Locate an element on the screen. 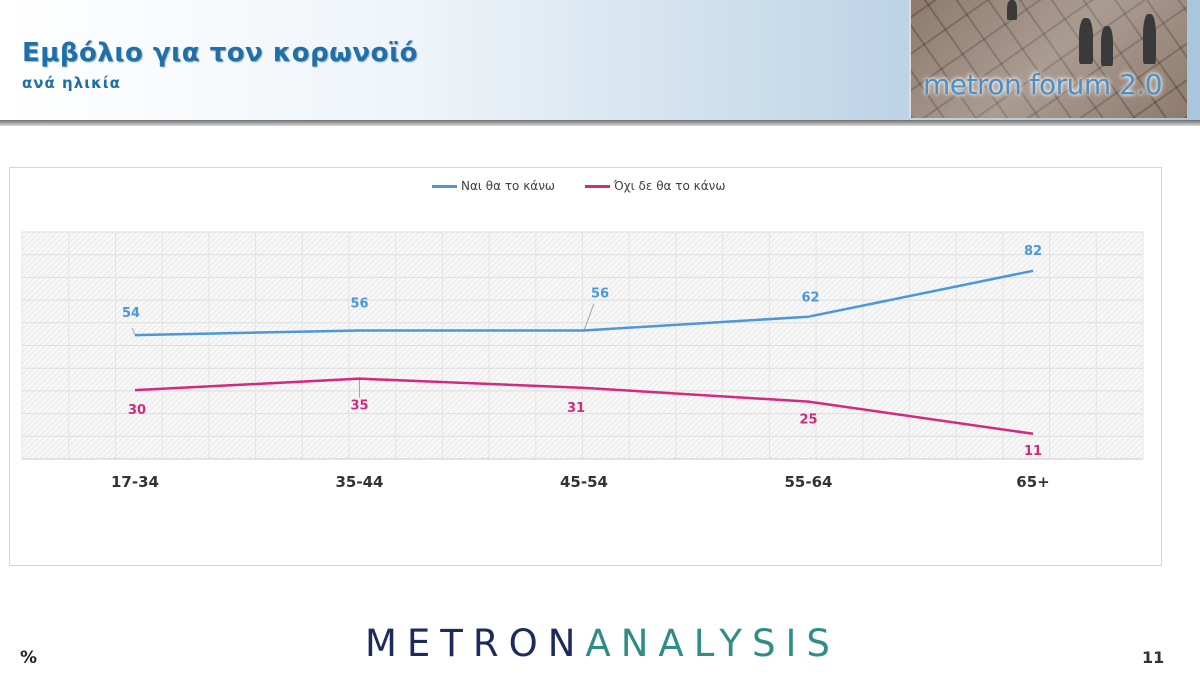 The height and width of the screenshot is (675, 1200). legend-item-no: Όχι δε θα το κάνω is located at coordinates (655, 186).